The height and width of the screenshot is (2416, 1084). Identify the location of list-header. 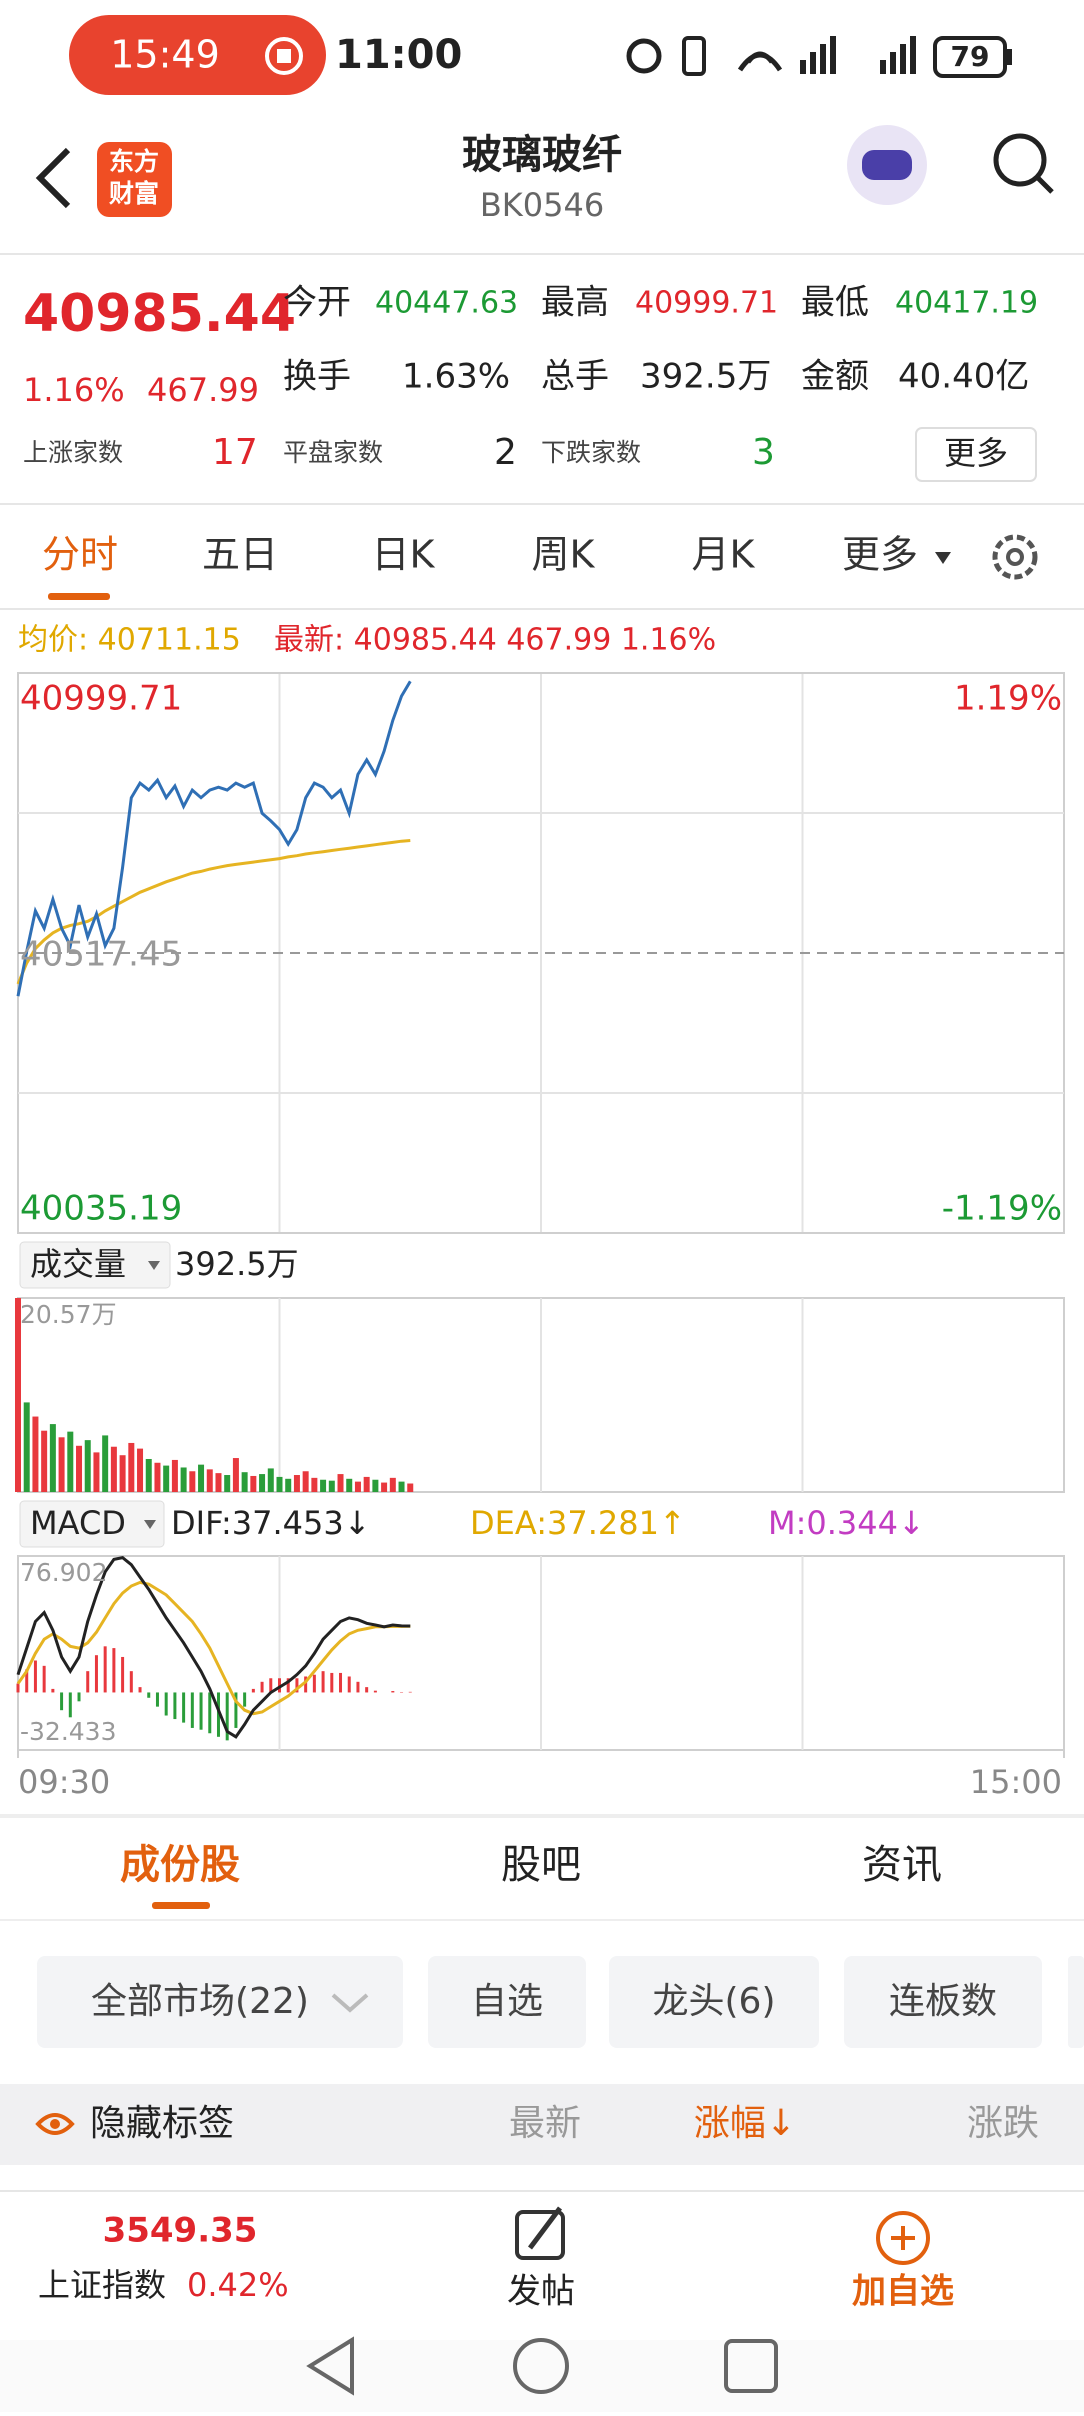
(542, 2124).